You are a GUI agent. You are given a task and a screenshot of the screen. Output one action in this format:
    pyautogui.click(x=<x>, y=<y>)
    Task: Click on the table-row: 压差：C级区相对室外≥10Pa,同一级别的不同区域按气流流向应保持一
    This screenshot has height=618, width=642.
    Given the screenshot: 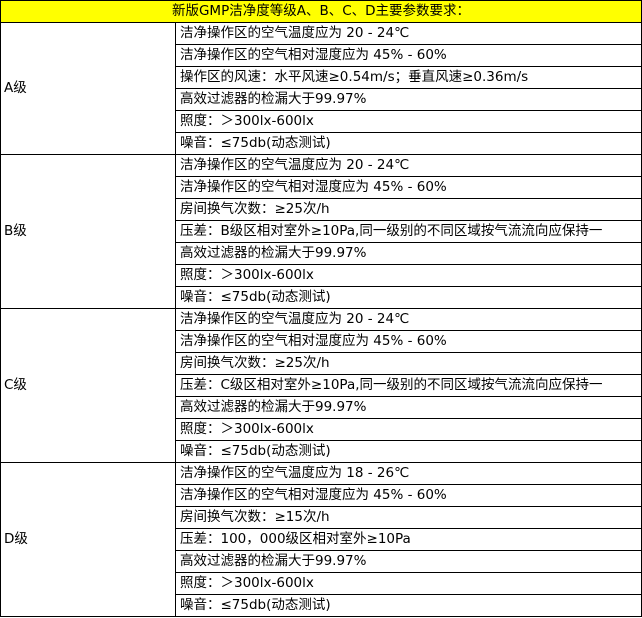 What is the action you would take?
    pyautogui.click(x=321, y=385)
    